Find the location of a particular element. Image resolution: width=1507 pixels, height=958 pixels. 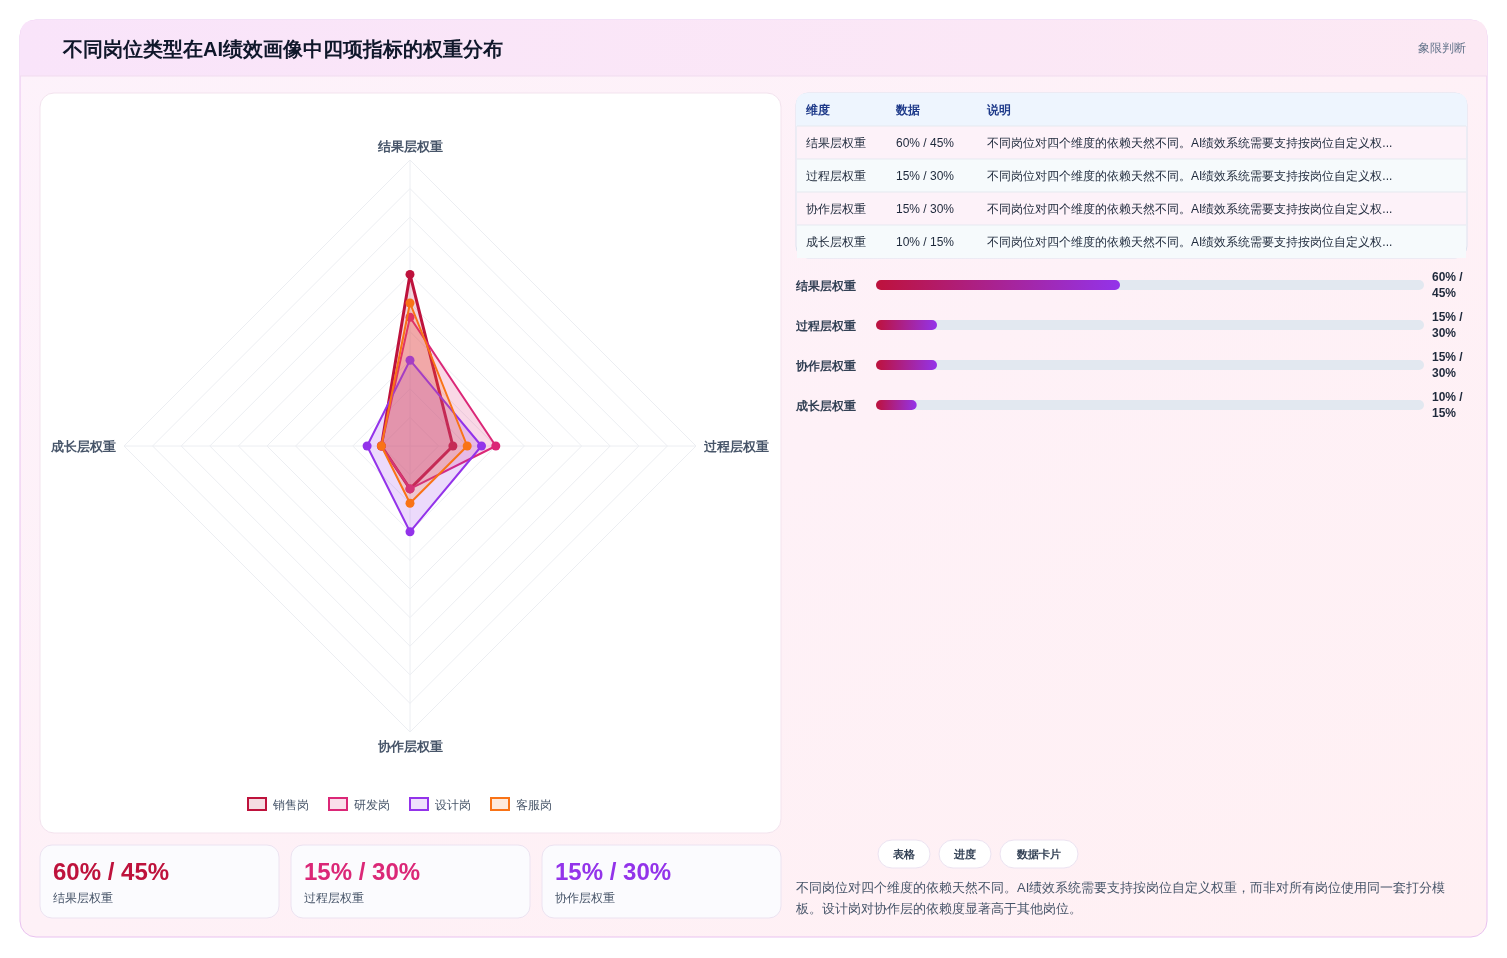

y-tick-label: 过程层权重 is located at coordinates (825, 326).